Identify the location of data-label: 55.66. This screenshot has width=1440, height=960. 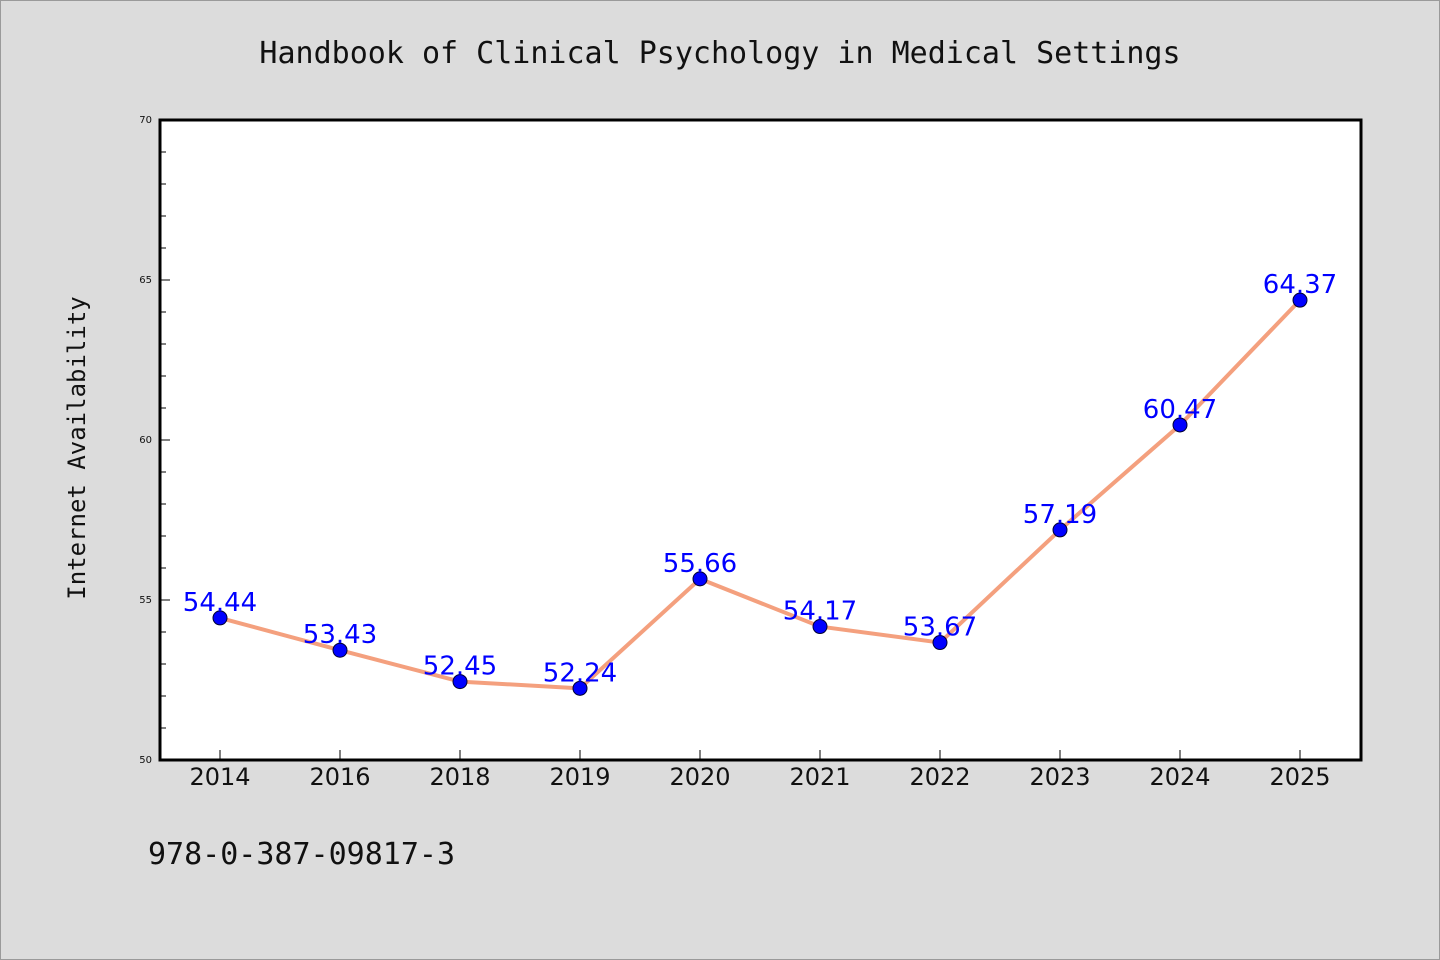
(700, 564).